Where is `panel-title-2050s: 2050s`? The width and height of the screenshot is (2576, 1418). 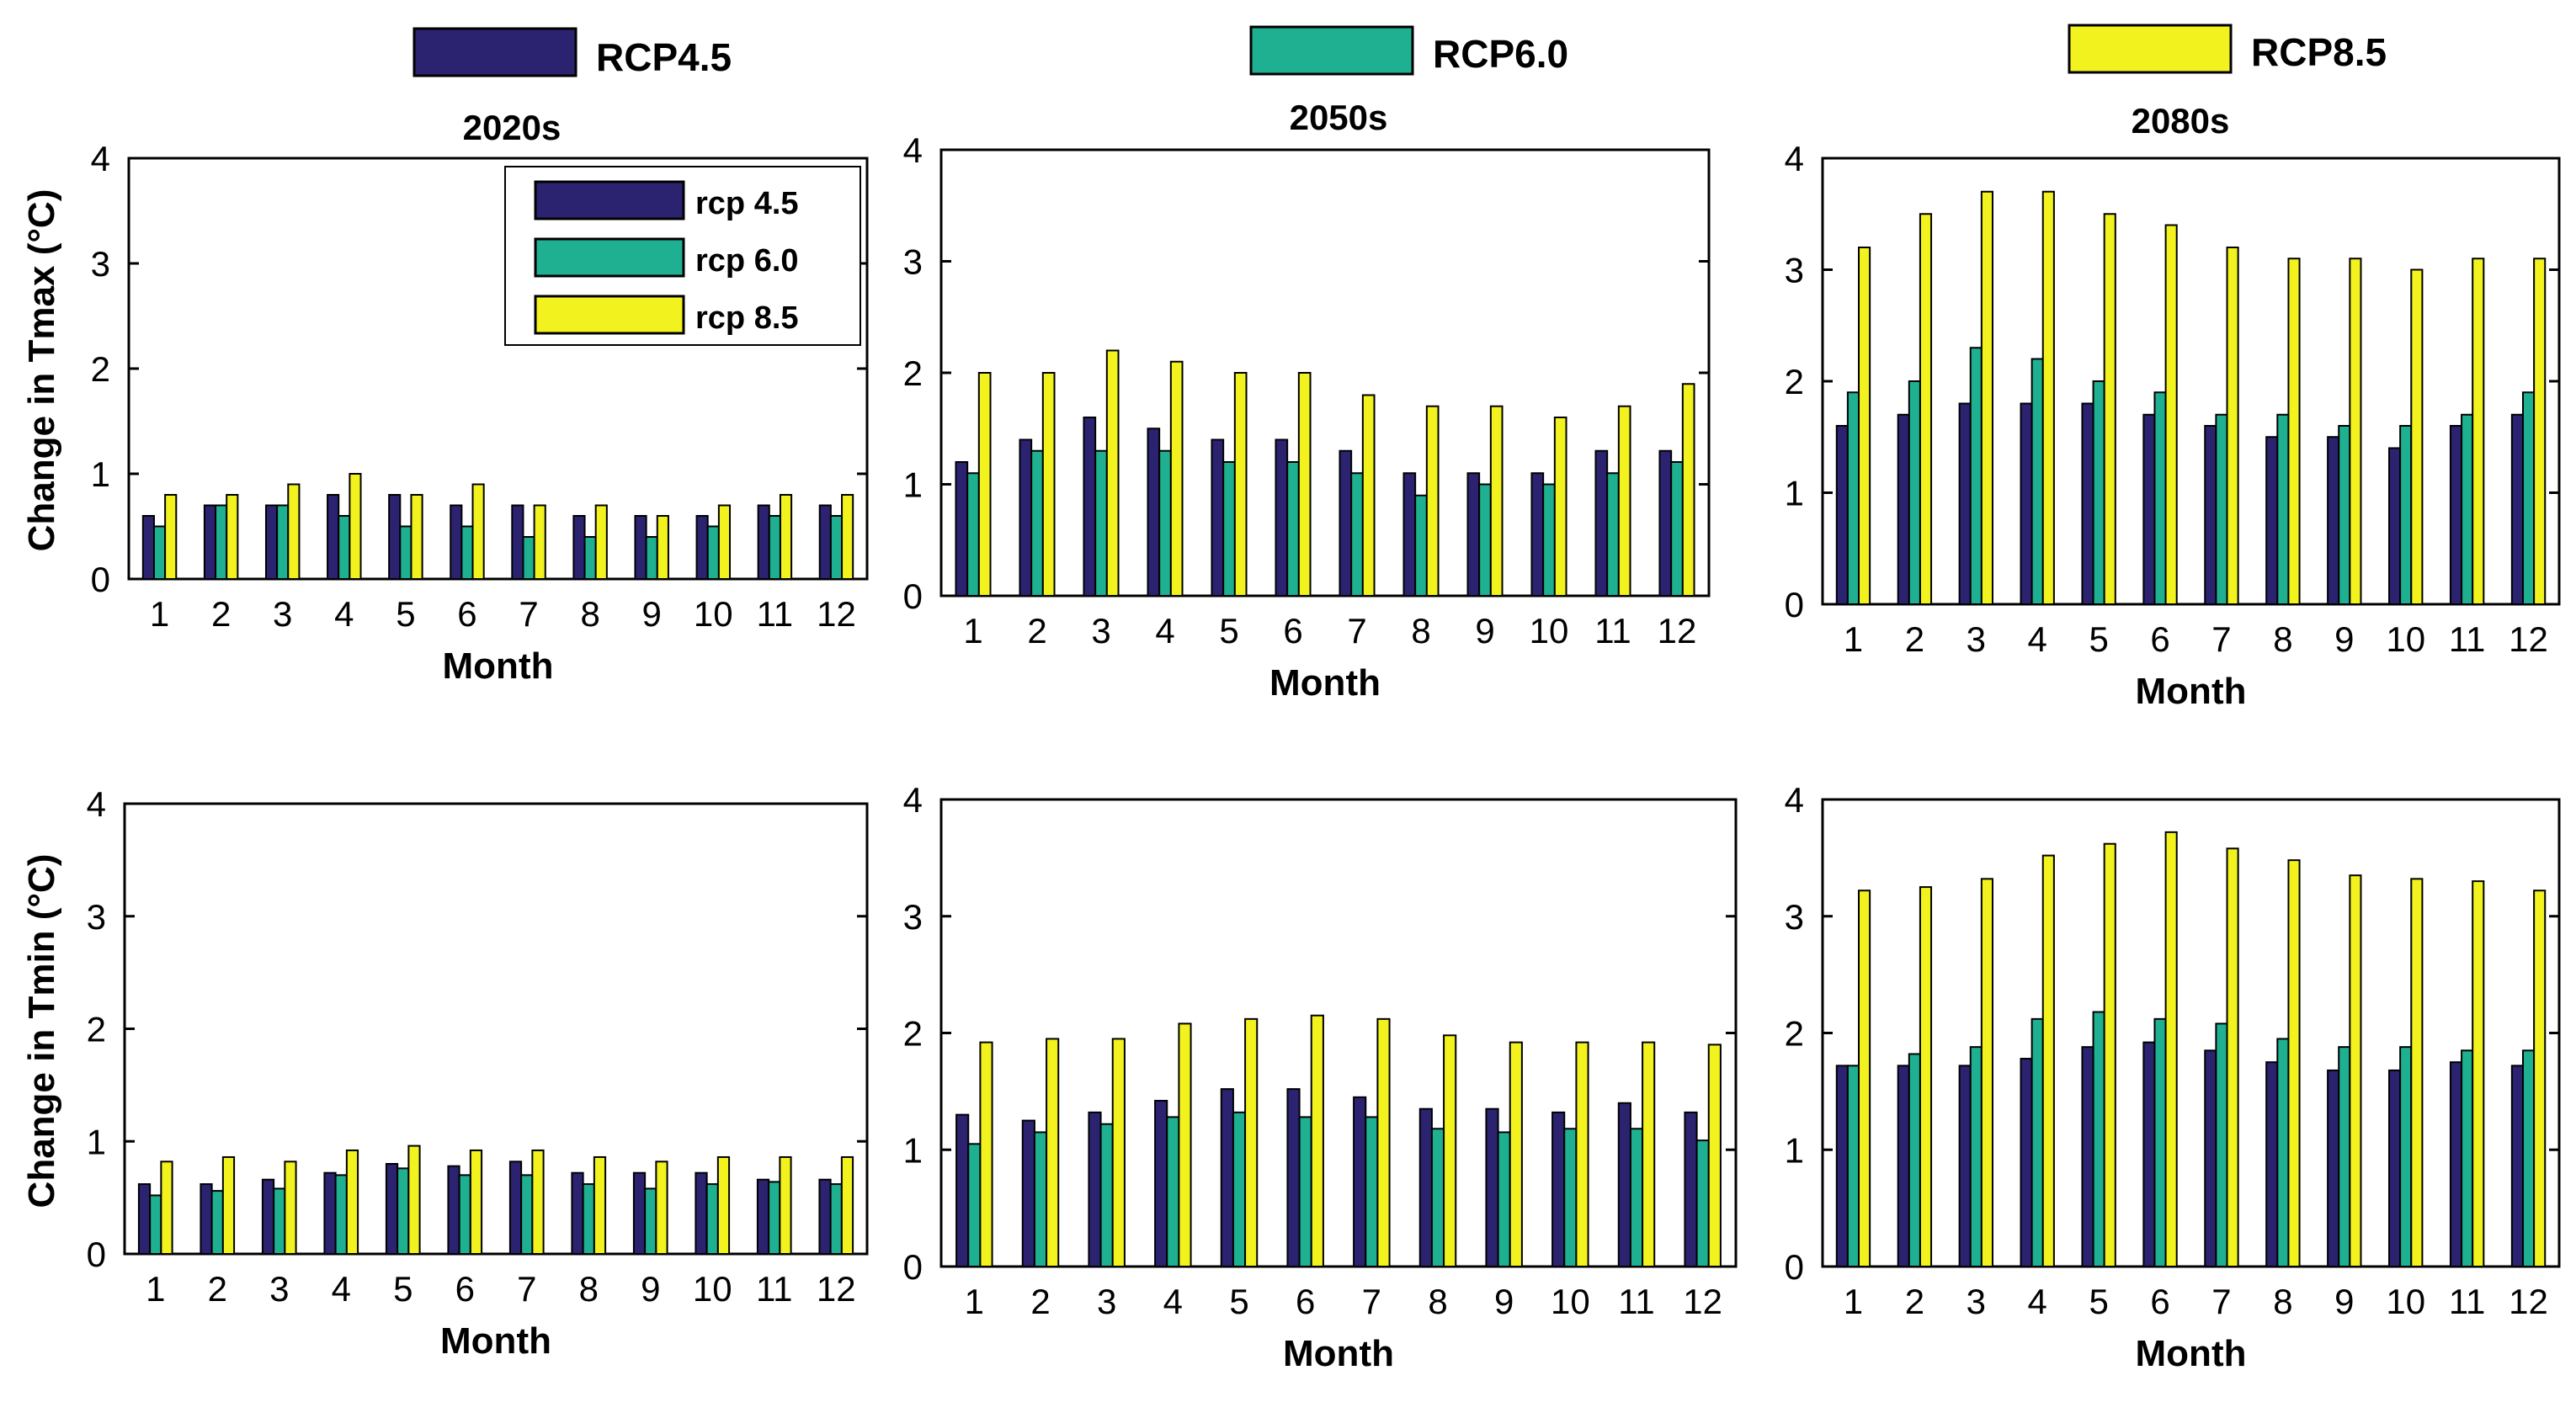
panel-title-2050s: 2050s is located at coordinates (1339, 117).